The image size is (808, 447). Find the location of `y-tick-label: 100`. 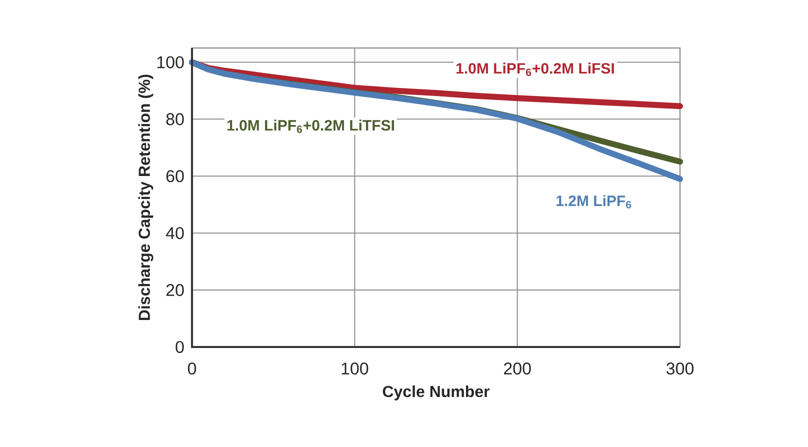

y-tick-label: 100 is located at coordinates (170, 62).